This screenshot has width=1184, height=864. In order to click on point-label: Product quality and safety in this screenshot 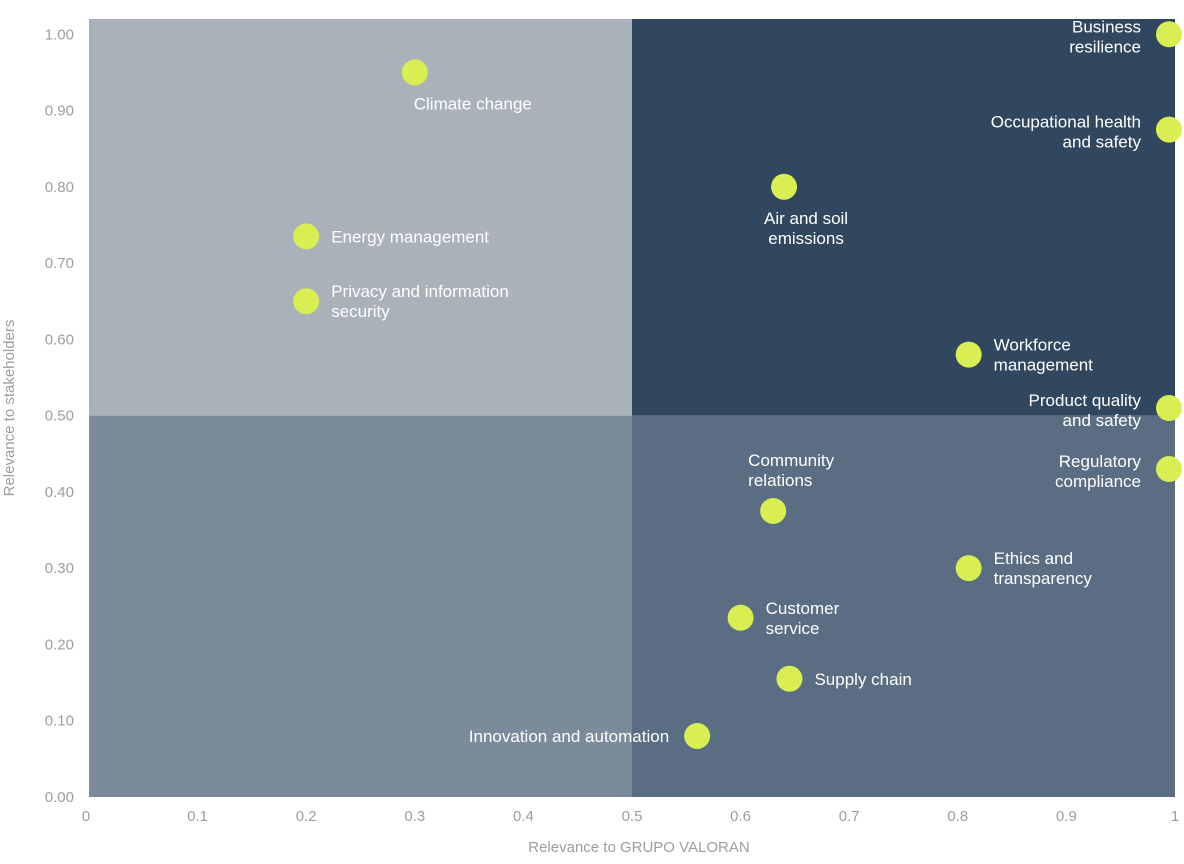, I will do `click(1085, 410)`.